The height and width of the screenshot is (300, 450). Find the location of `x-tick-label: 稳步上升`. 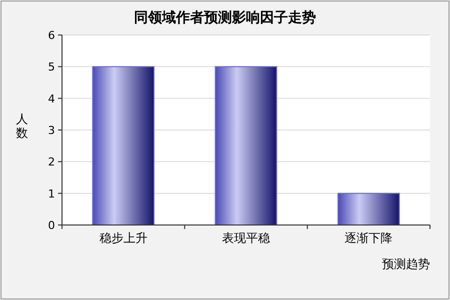

x-tick-label: 稳步上升 is located at coordinates (123, 238).